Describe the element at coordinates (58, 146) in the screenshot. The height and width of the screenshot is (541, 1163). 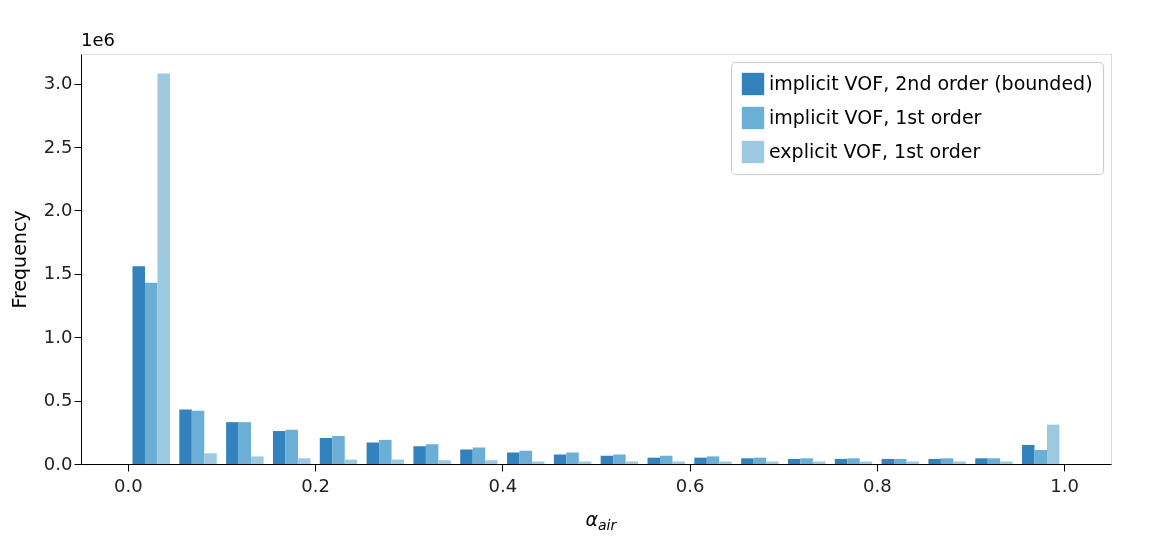
I see `y-tick-label: 2.5` at that location.